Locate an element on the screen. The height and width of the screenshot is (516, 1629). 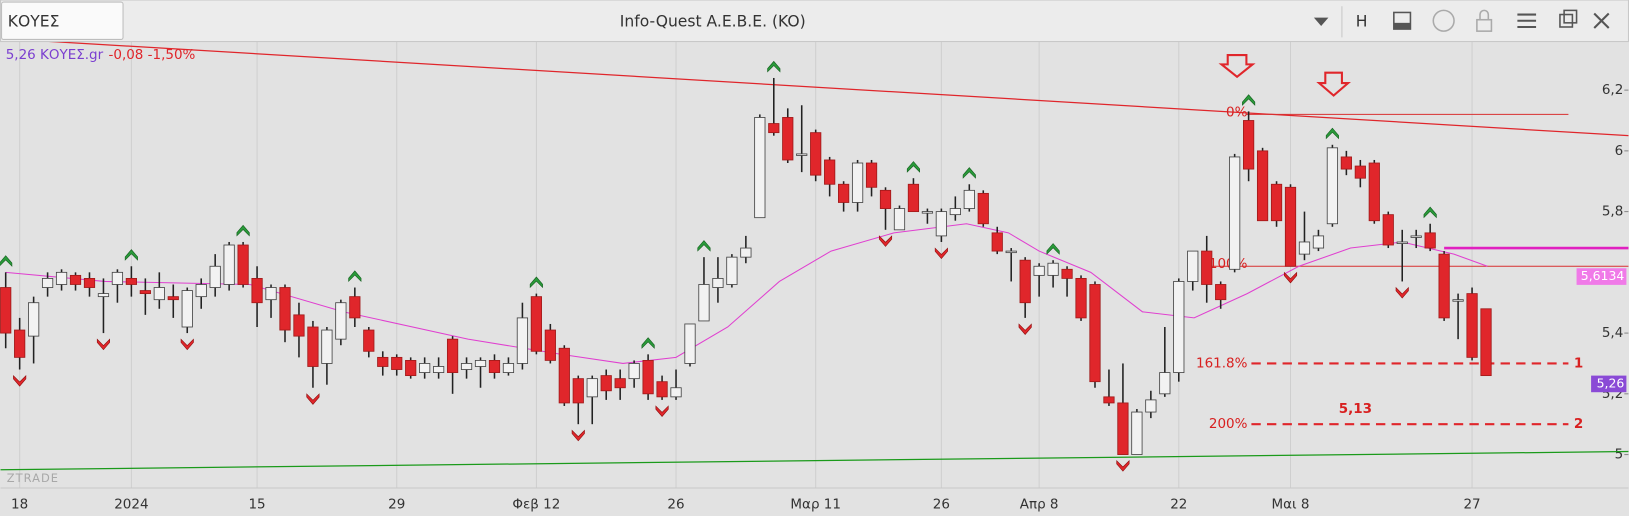
quote-icon is located at coordinates (1443, 20).